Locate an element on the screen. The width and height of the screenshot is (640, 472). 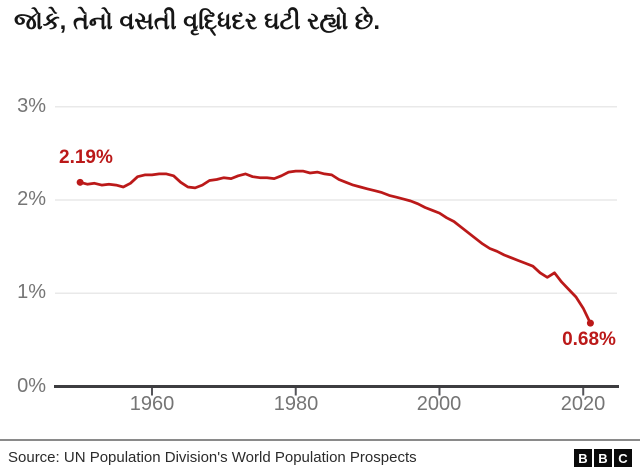
y-axis-label-3pct: 3% is located at coordinates (31, 106).